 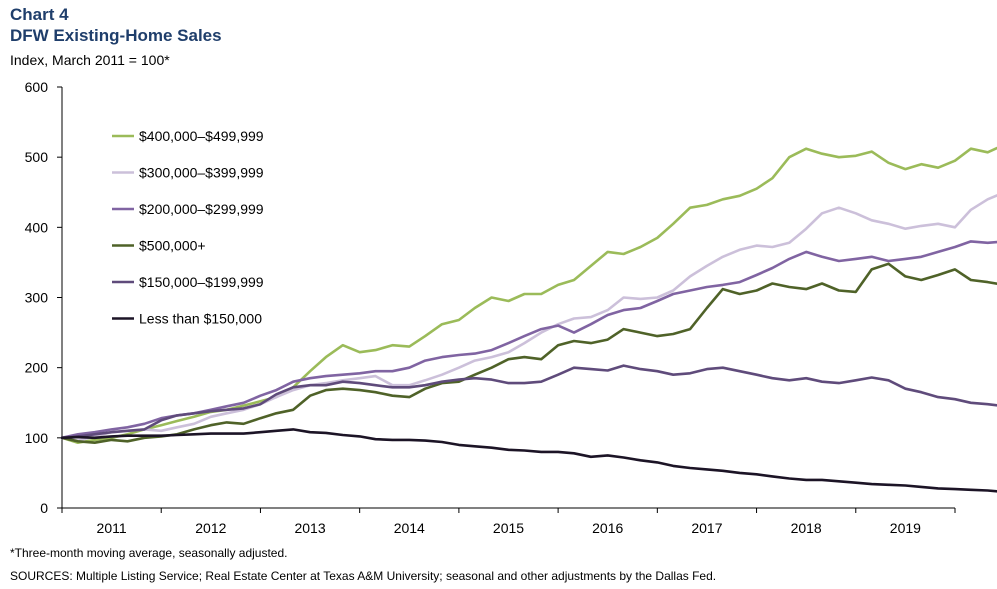 I want to click on x-tick-label: 2017, so click(x=706, y=528).